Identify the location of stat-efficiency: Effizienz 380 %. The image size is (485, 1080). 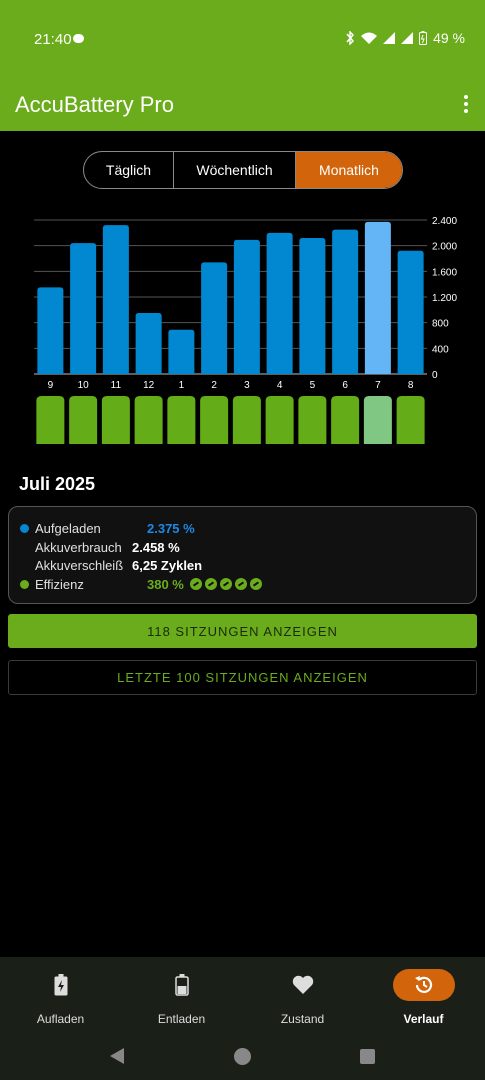
(141, 584).